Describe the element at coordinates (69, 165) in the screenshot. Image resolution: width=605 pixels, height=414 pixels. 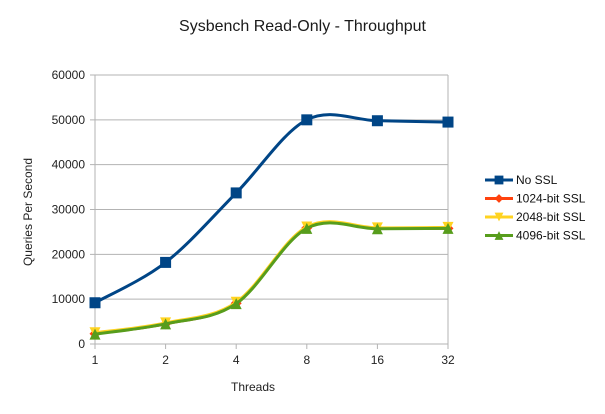
I see `y-tick-label: 40000` at that location.